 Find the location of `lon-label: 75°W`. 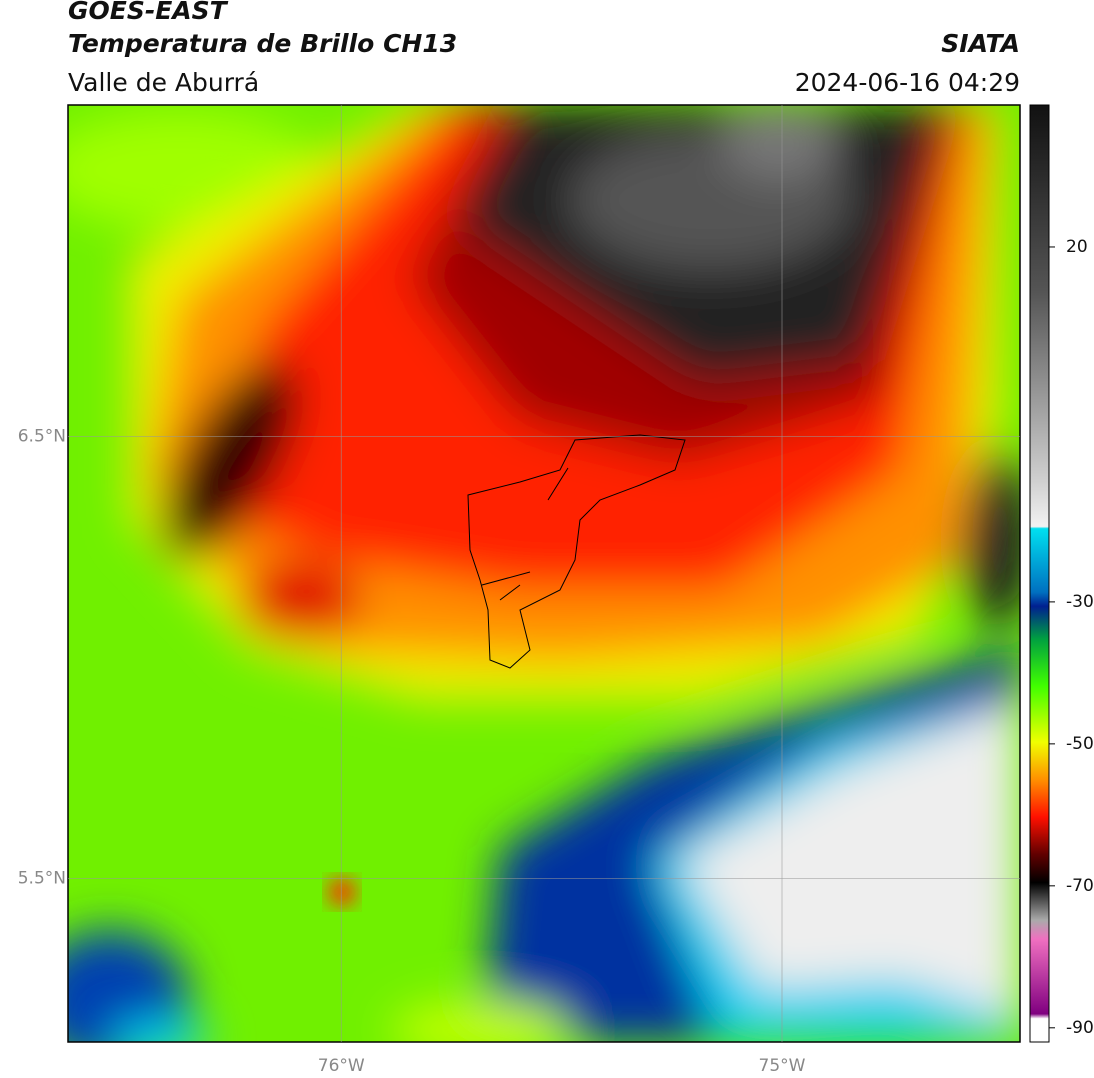

lon-label: 75°W is located at coordinates (782, 1066).